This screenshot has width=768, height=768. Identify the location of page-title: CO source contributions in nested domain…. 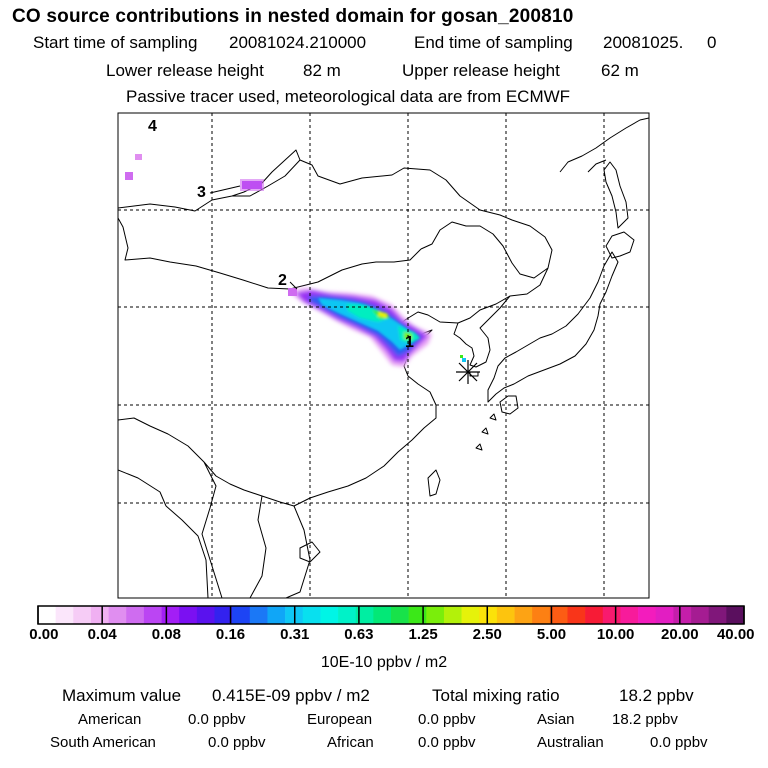
(293, 16).